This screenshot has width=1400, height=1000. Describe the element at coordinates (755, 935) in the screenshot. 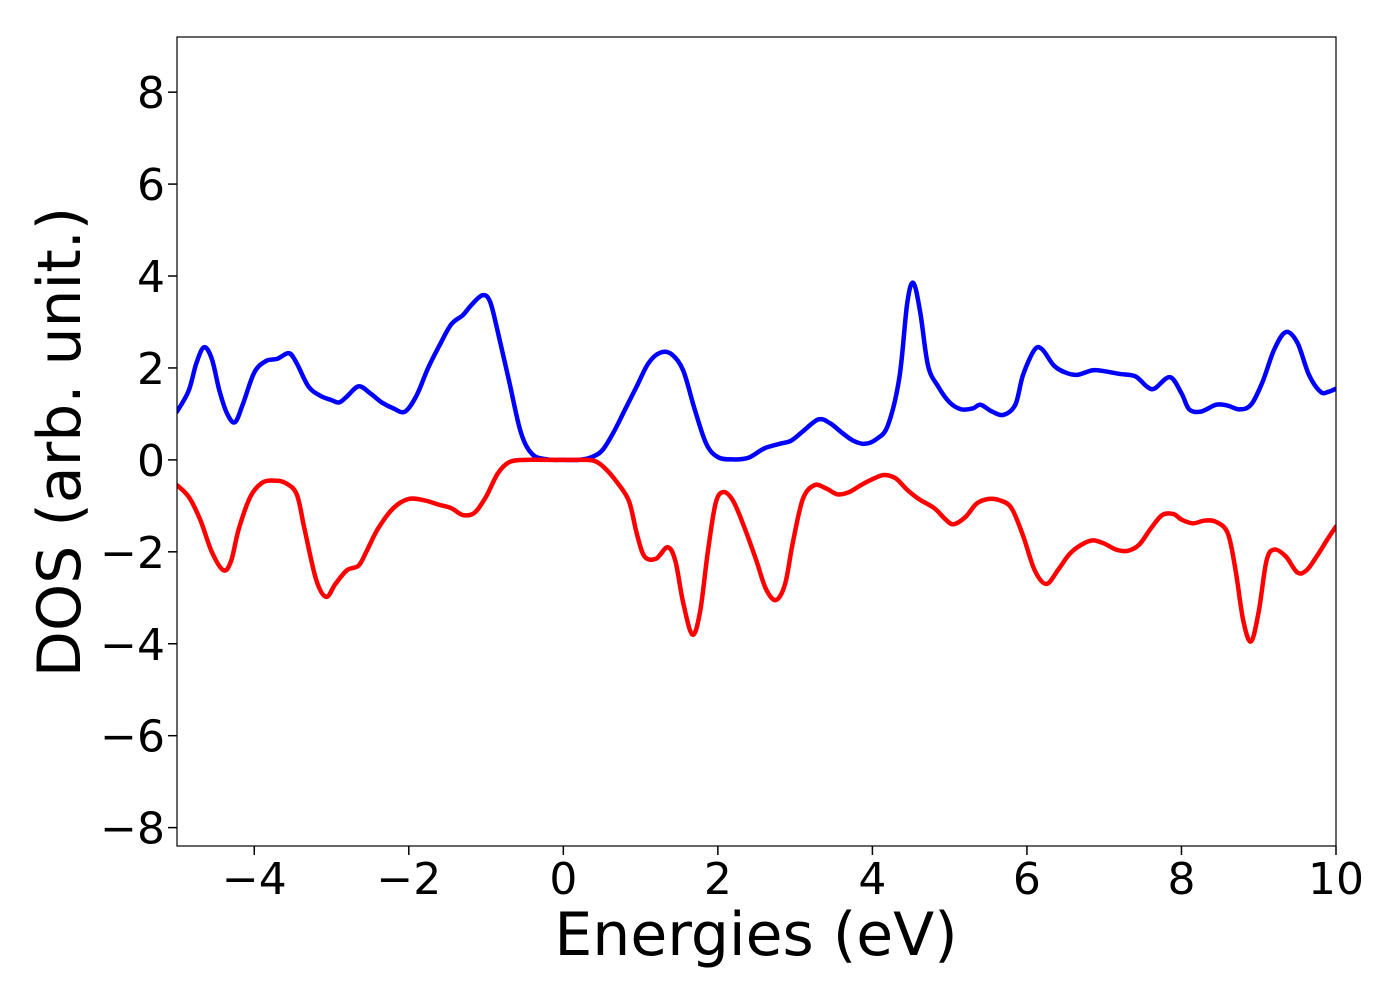

I see `x-axis-title: Energies (eV)` at that location.